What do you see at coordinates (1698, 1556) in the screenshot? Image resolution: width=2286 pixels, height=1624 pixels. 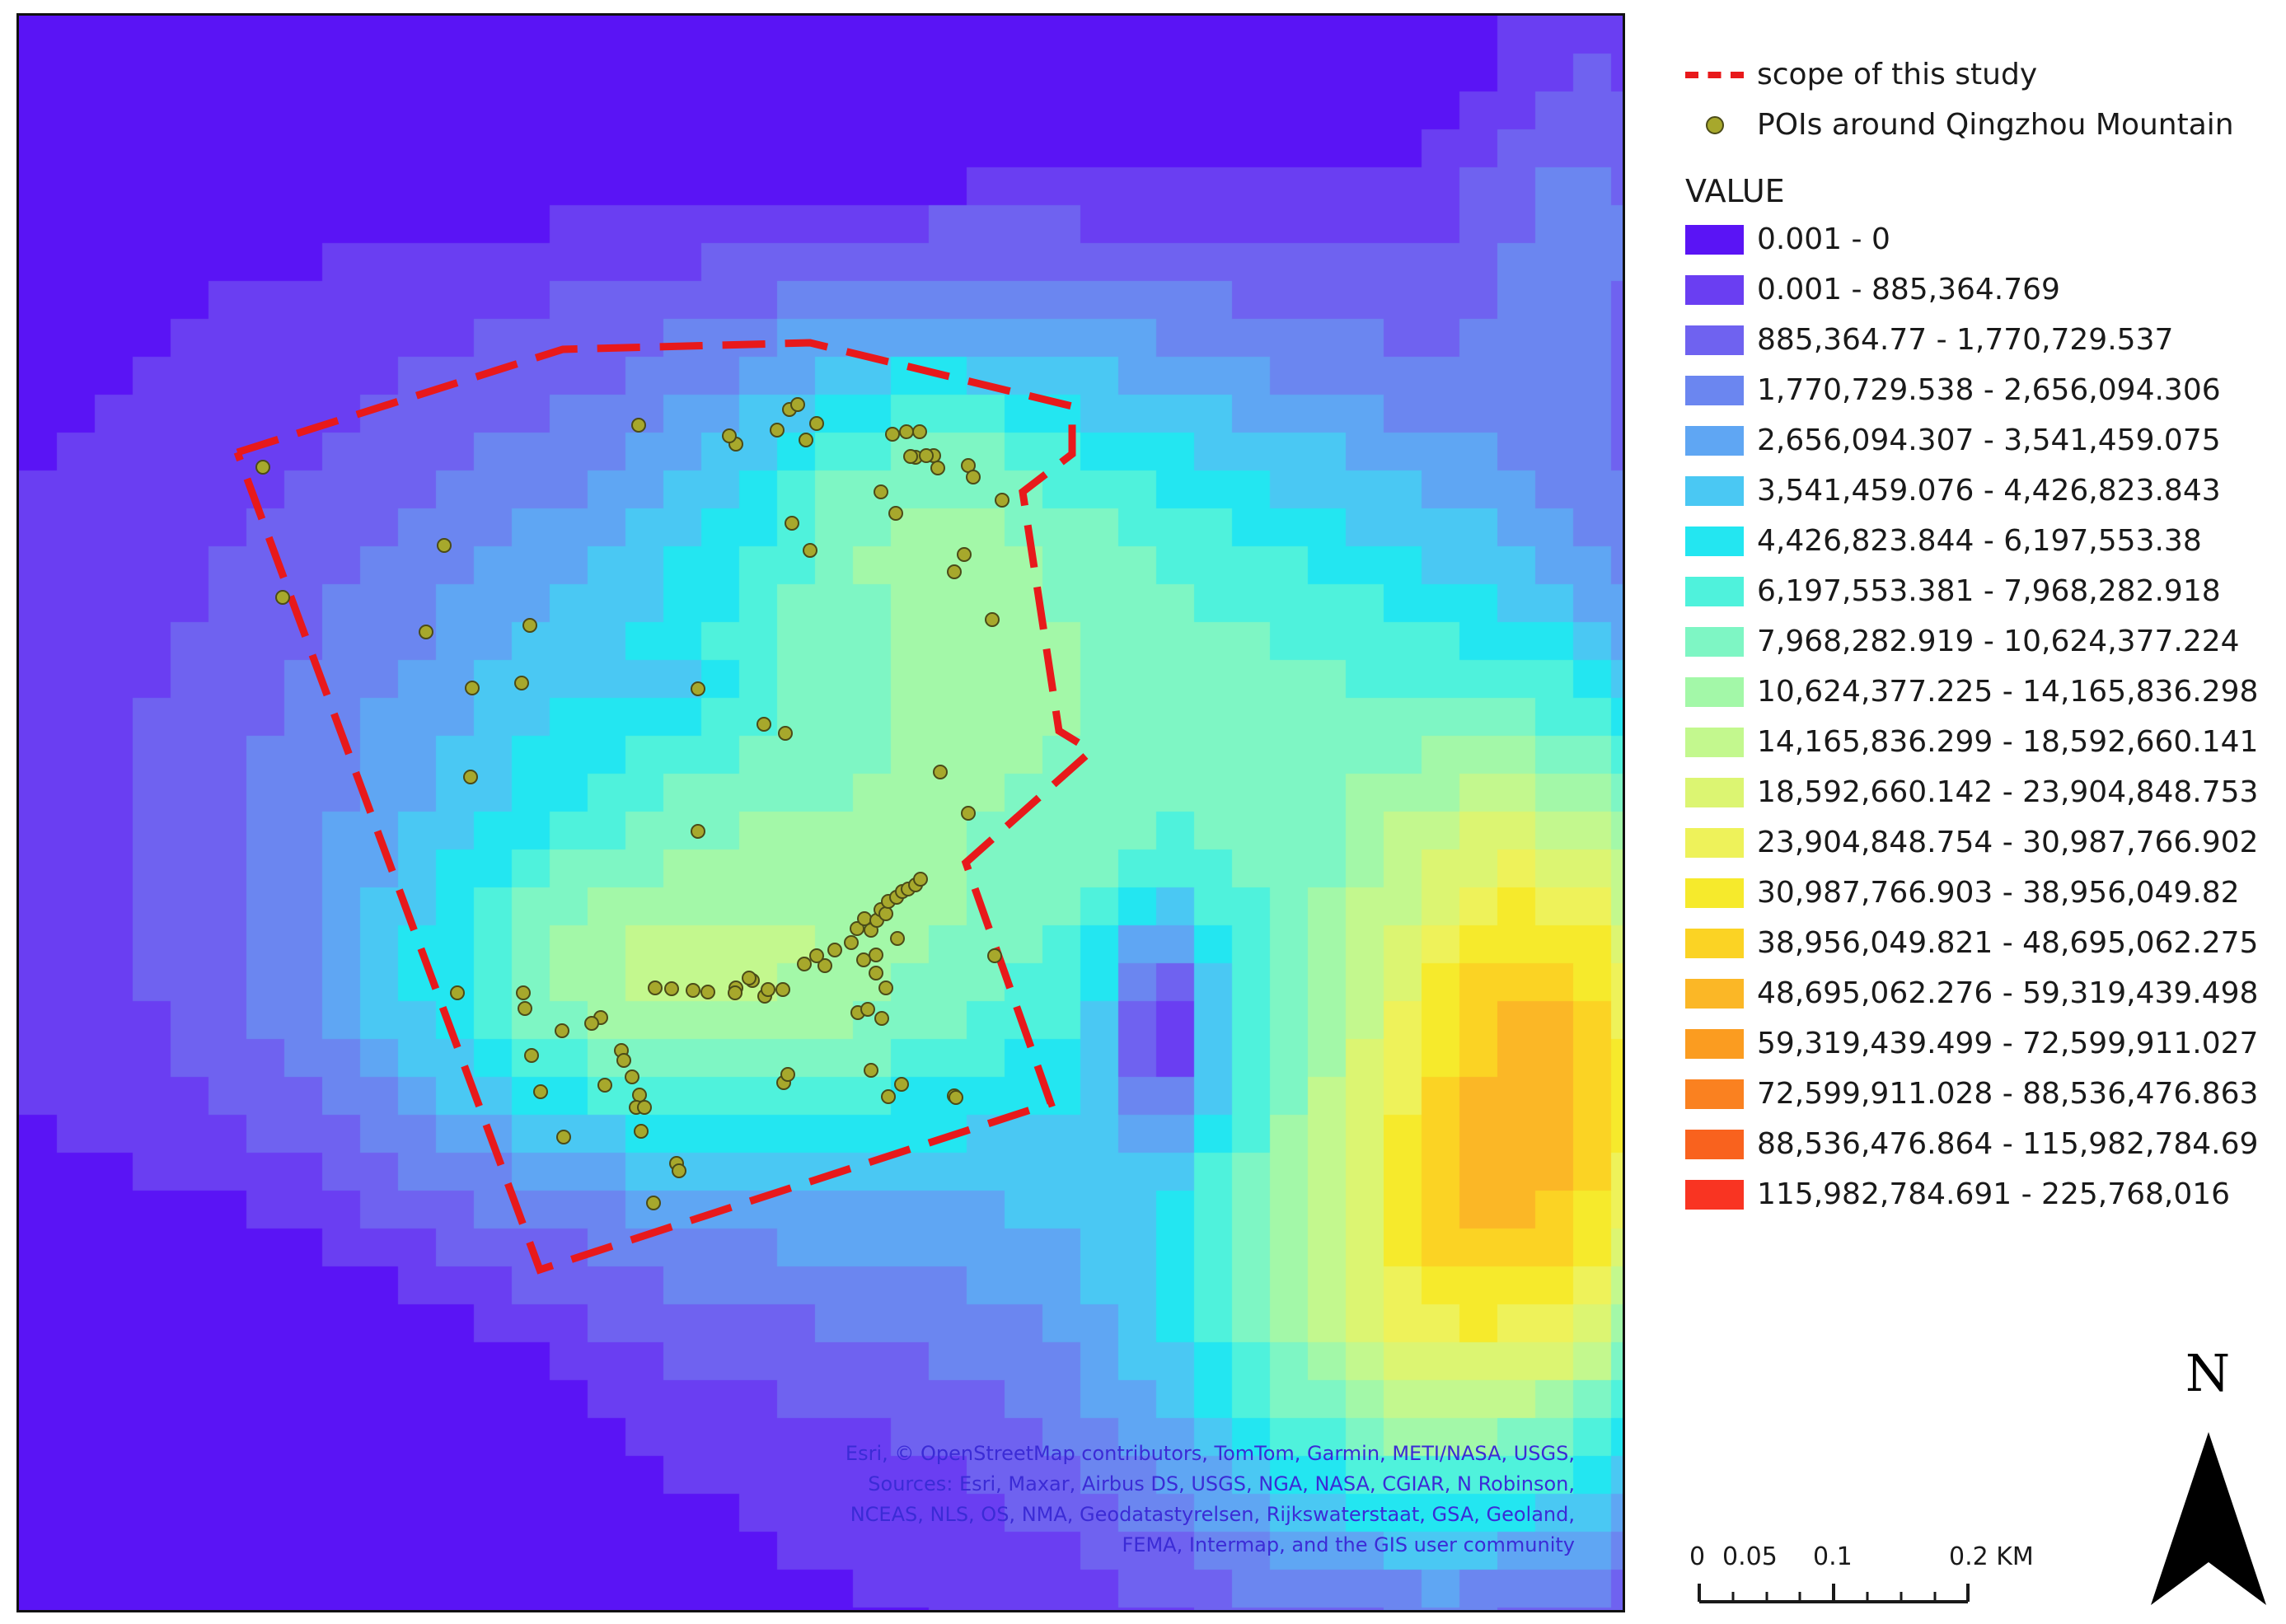 I see `scale-label: 0` at bounding box center [1698, 1556].